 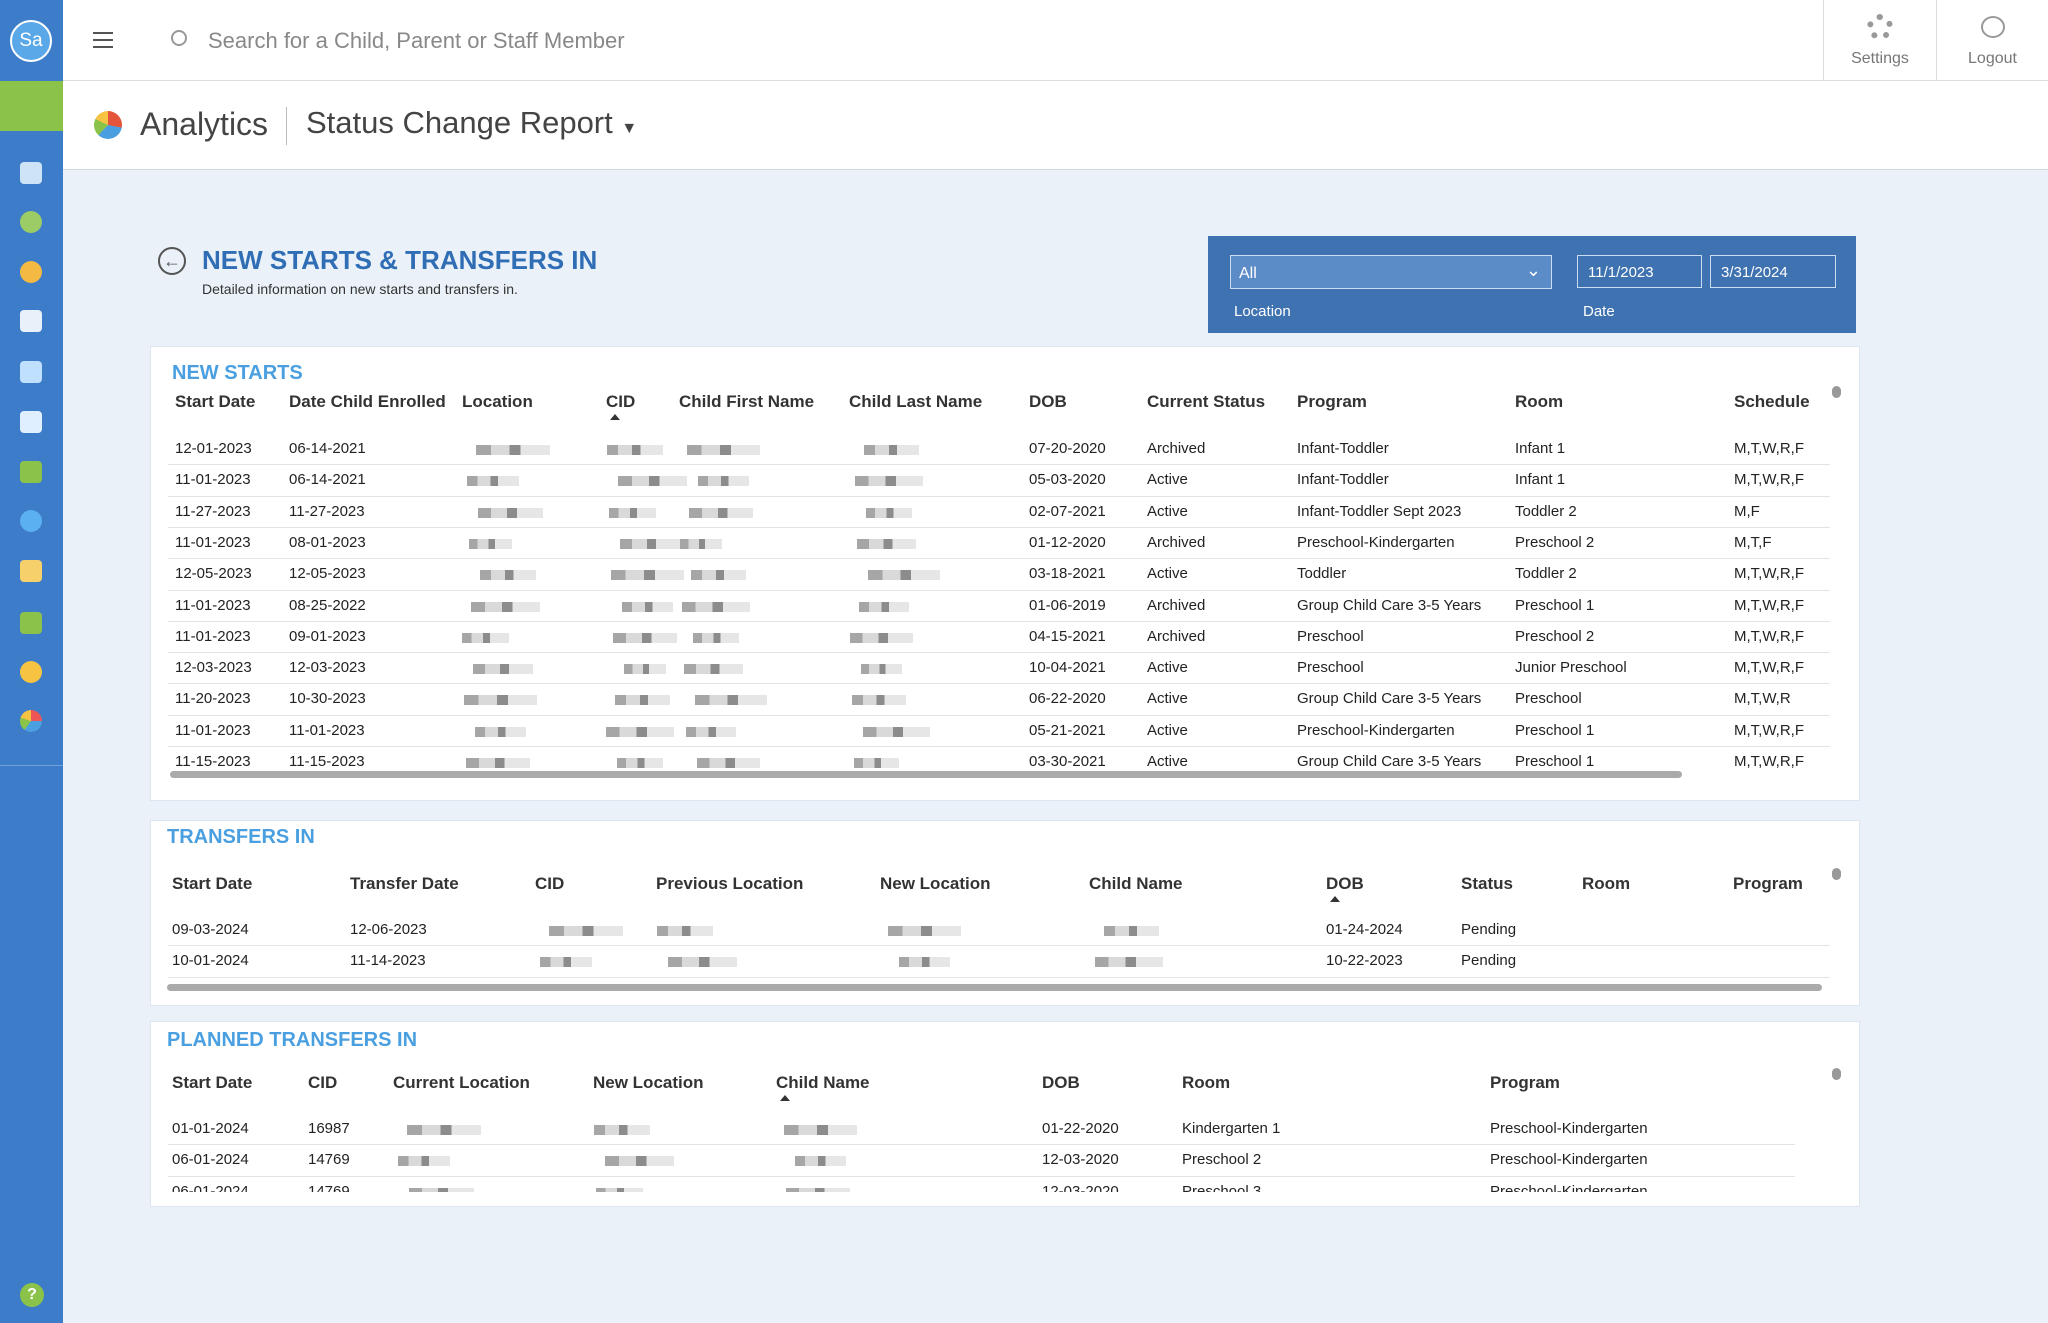 What do you see at coordinates (31, 41) in the screenshot?
I see `avatar: Sa` at bounding box center [31, 41].